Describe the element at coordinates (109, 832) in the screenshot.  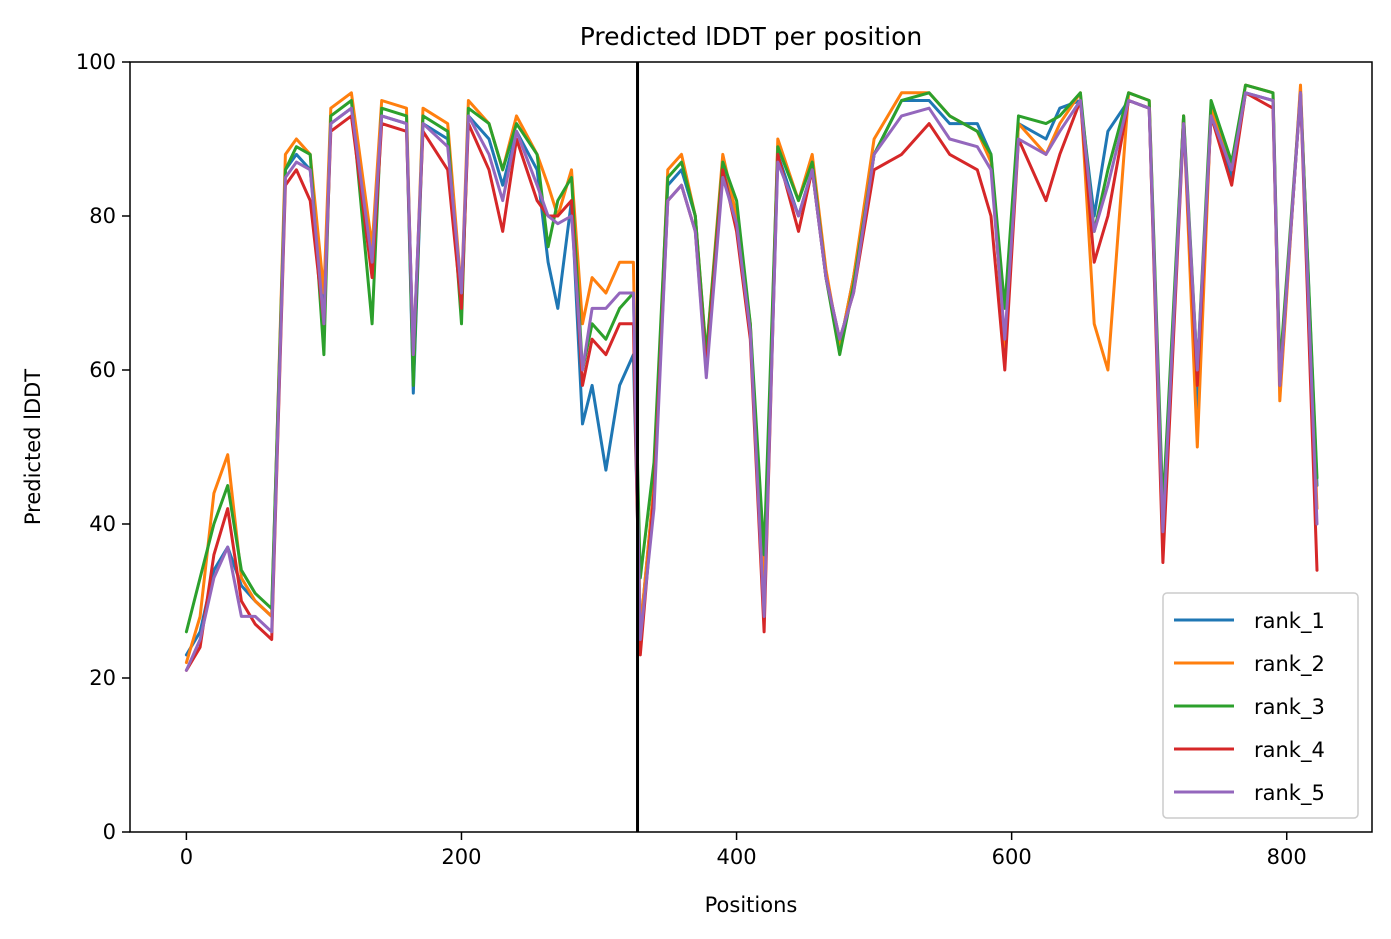
I see `y-tick-label: 0` at that location.